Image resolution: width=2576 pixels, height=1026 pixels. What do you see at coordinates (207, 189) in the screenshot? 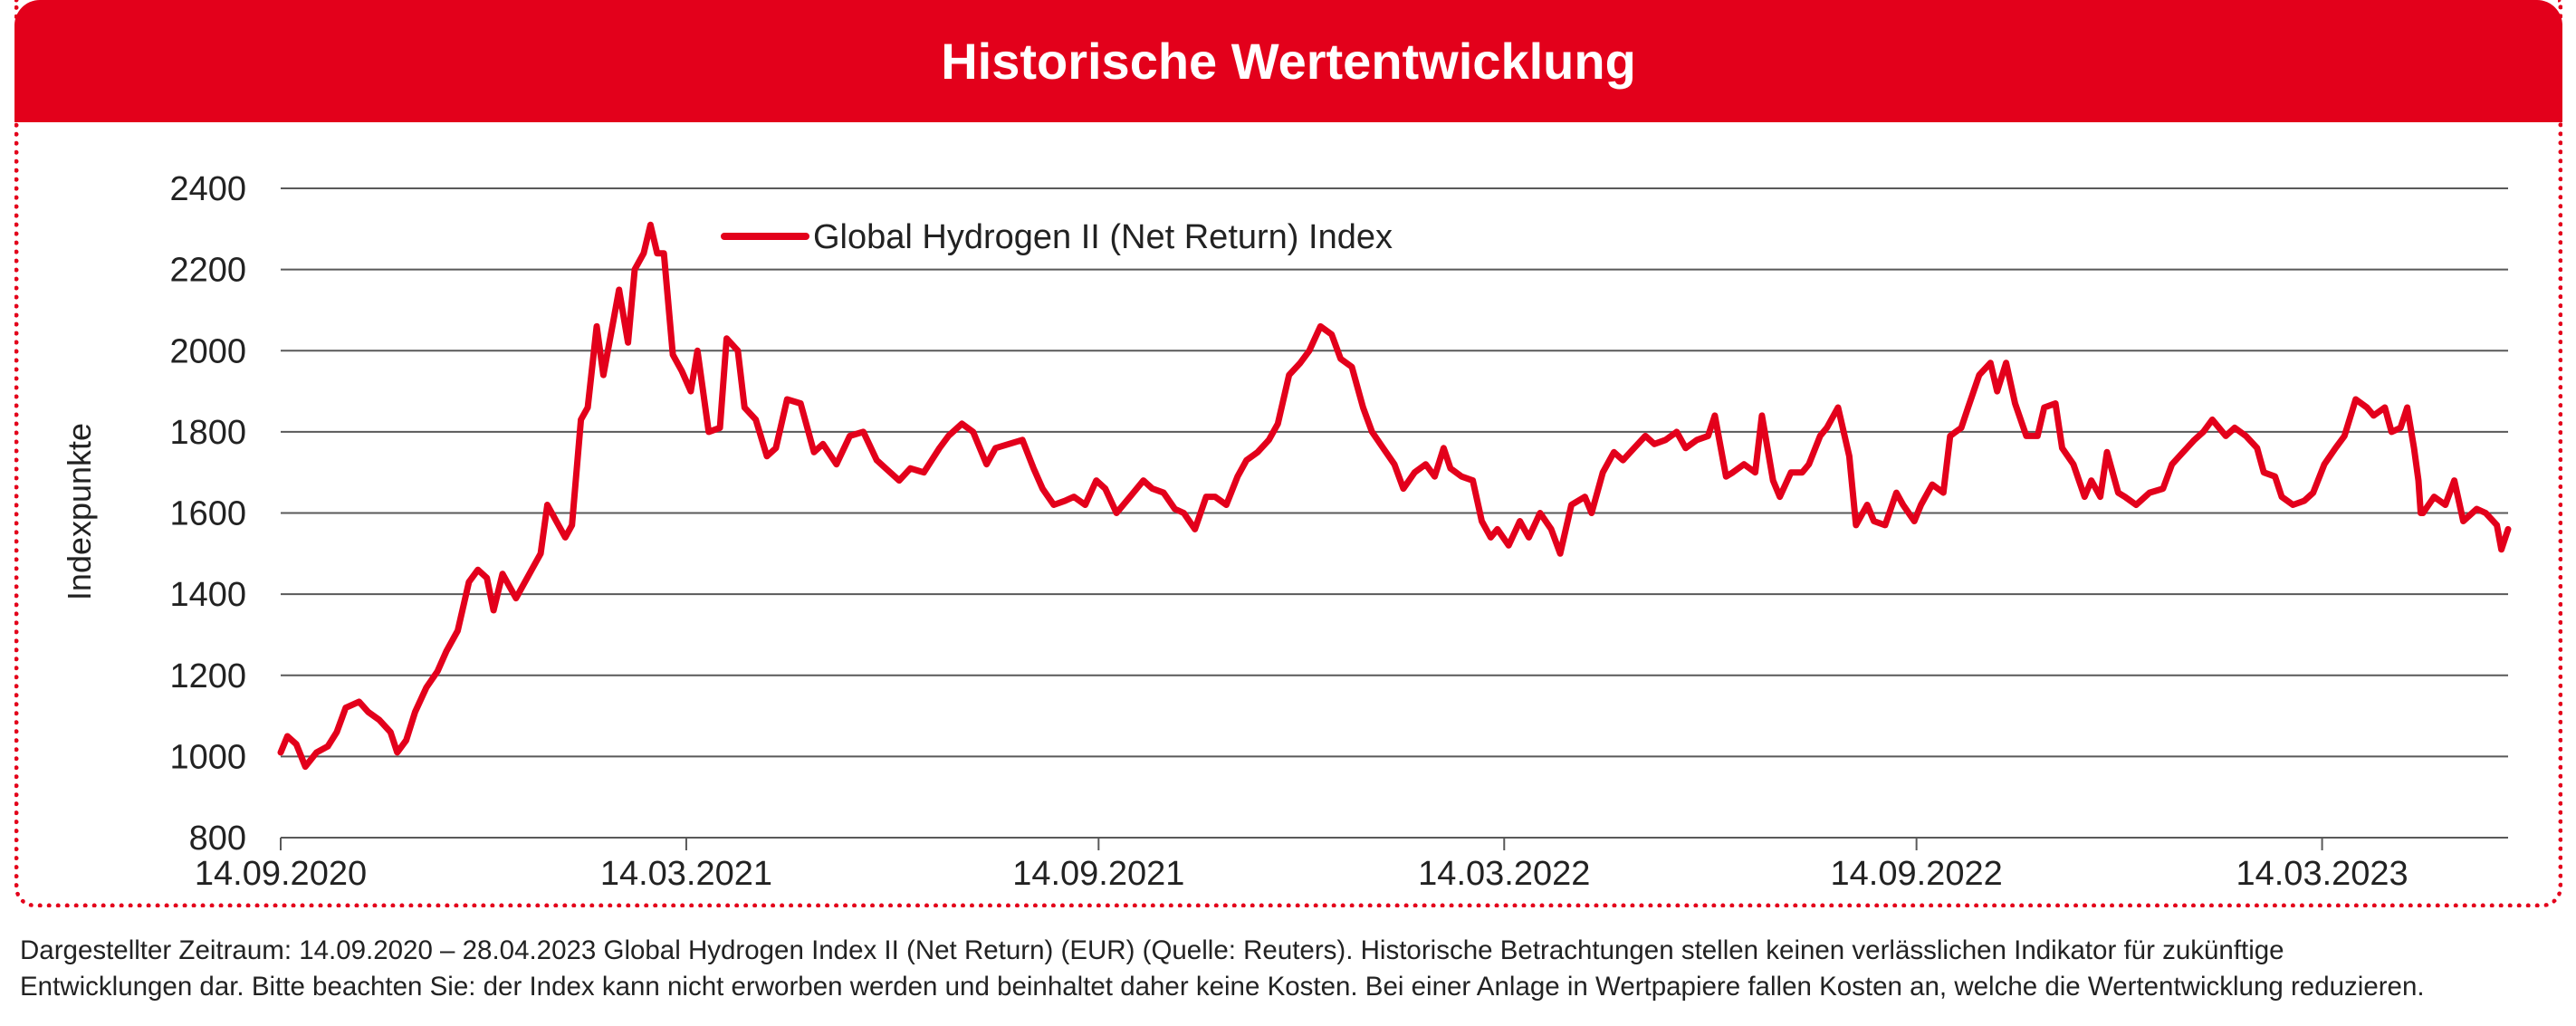
I see `y-tick-label: 2400` at bounding box center [207, 189].